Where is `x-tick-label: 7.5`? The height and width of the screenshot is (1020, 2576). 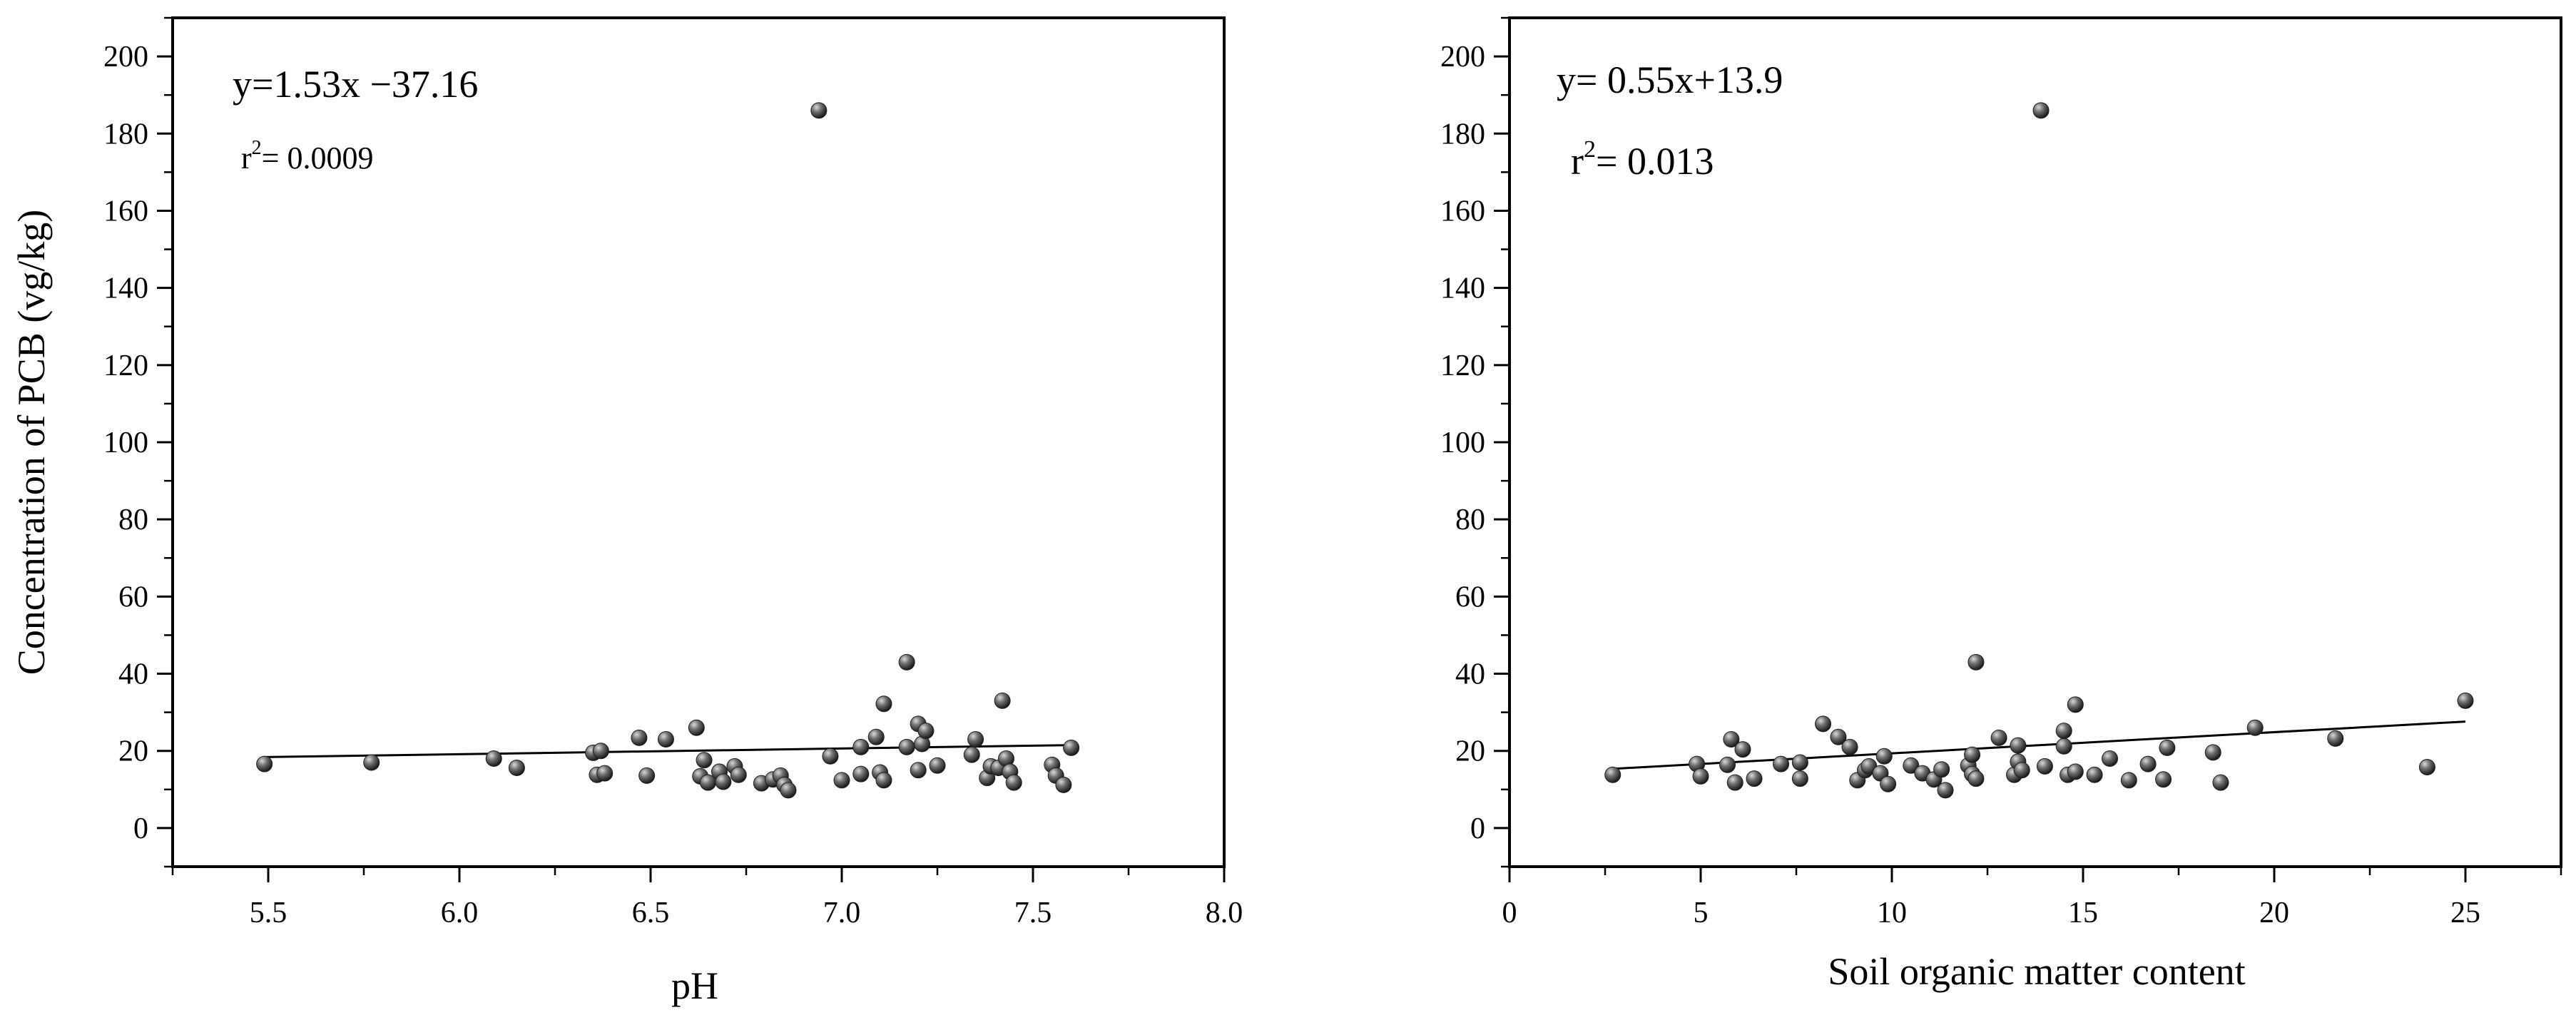 x-tick-label: 7.5 is located at coordinates (1033, 913).